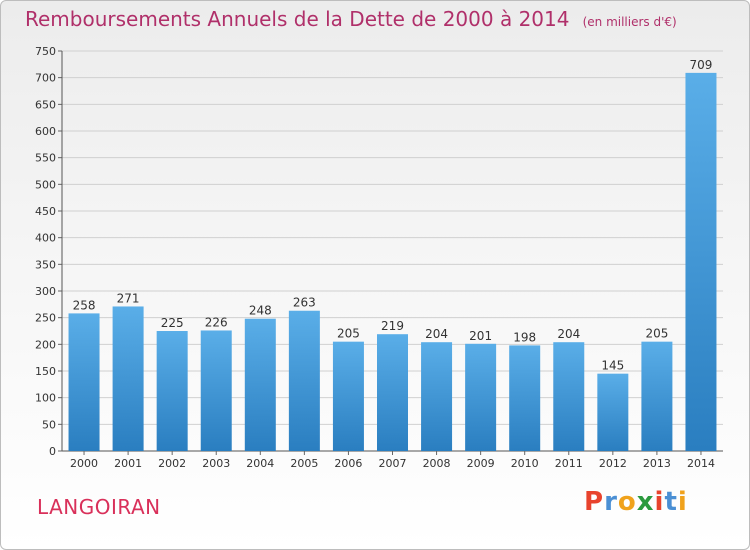  What do you see at coordinates (45, 51) in the screenshot?
I see `y-tick-label: 750` at bounding box center [45, 51].